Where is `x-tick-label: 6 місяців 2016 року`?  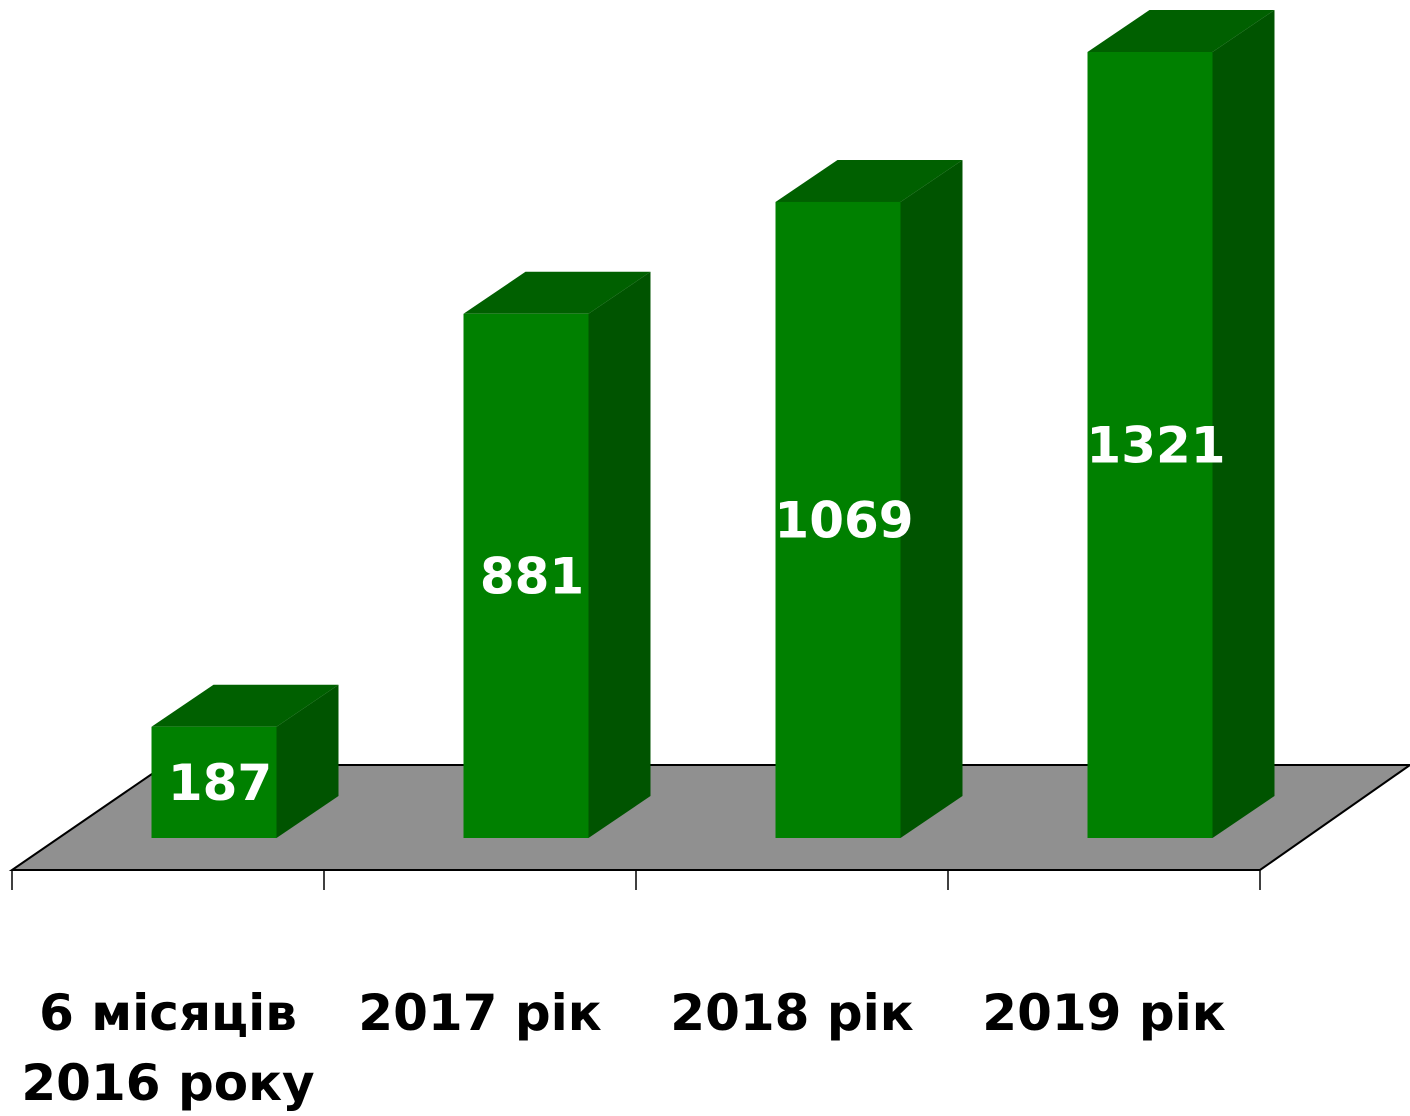 x-tick-label: 6 місяців 2016 року is located at coordinates (168, 1048).